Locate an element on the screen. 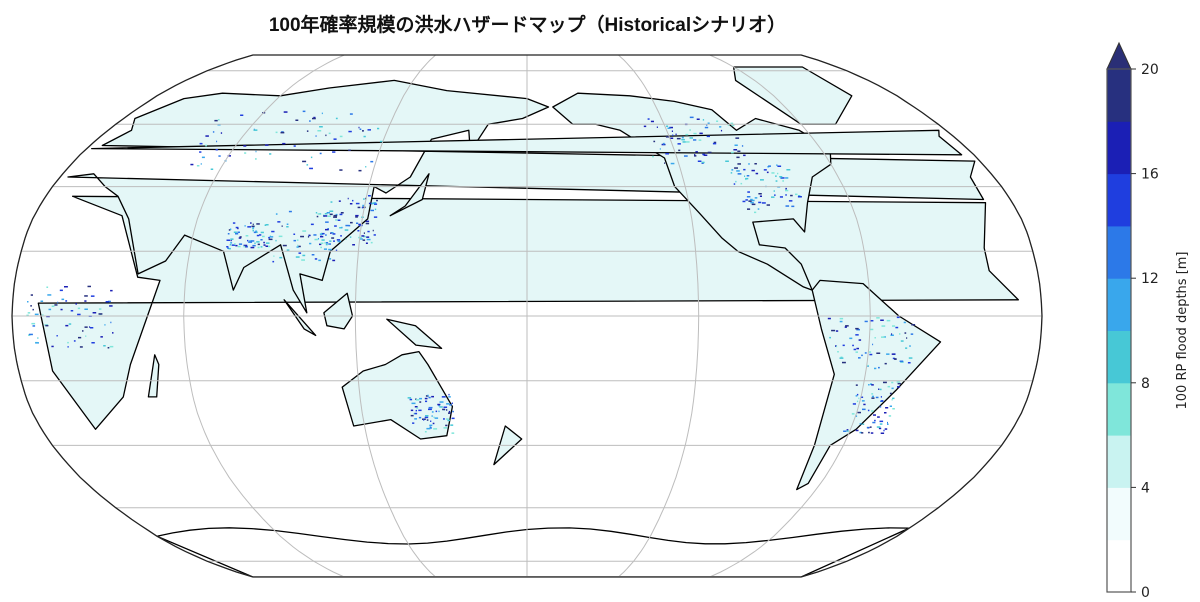 The height and width of the screenshot is (602, 1200). landmass-borneo is located at coordinates (338, 311).